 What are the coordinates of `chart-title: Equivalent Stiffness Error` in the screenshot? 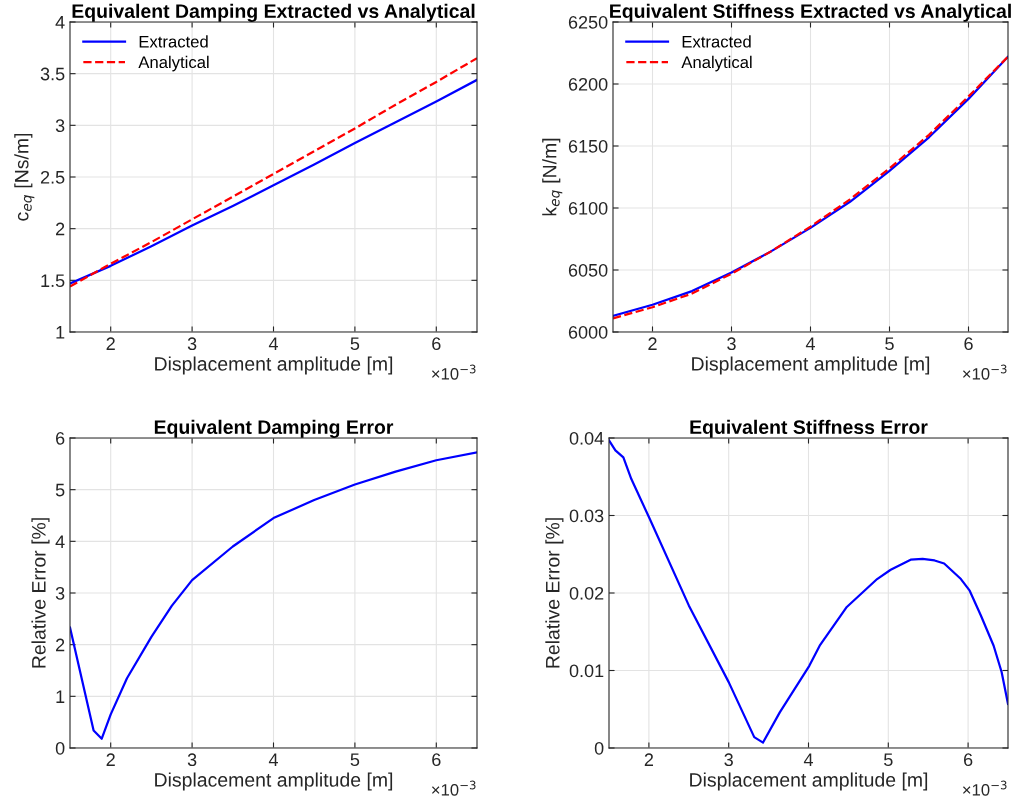 It's located at (809, 428).